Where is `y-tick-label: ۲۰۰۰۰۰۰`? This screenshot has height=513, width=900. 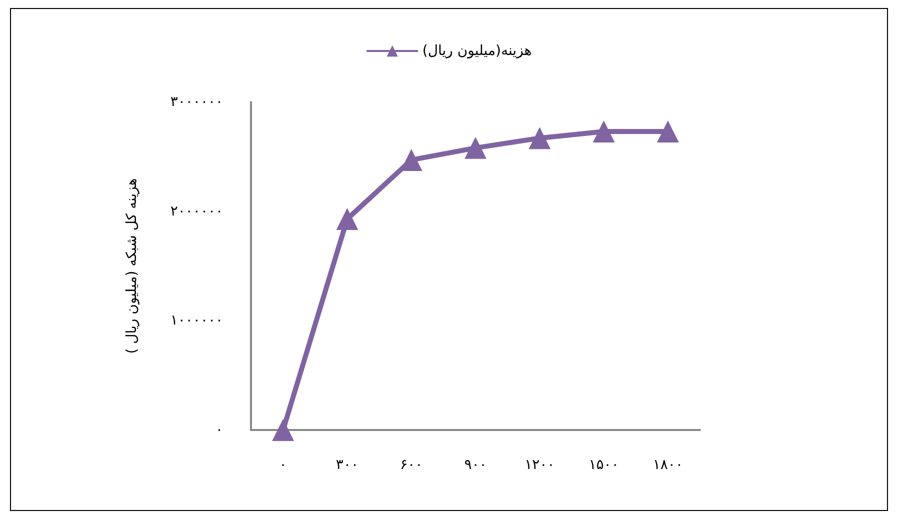 y-tick-label: ۲۰۰۰۰۰۰ is located at coordinates (196, 211).